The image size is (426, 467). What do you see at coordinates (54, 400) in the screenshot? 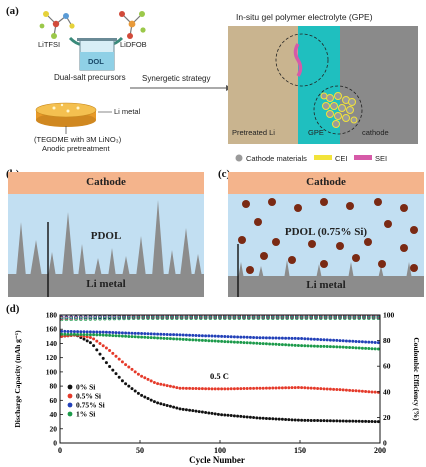
I see `y-left-tick-label: 60` at bounding box center [54, 400].